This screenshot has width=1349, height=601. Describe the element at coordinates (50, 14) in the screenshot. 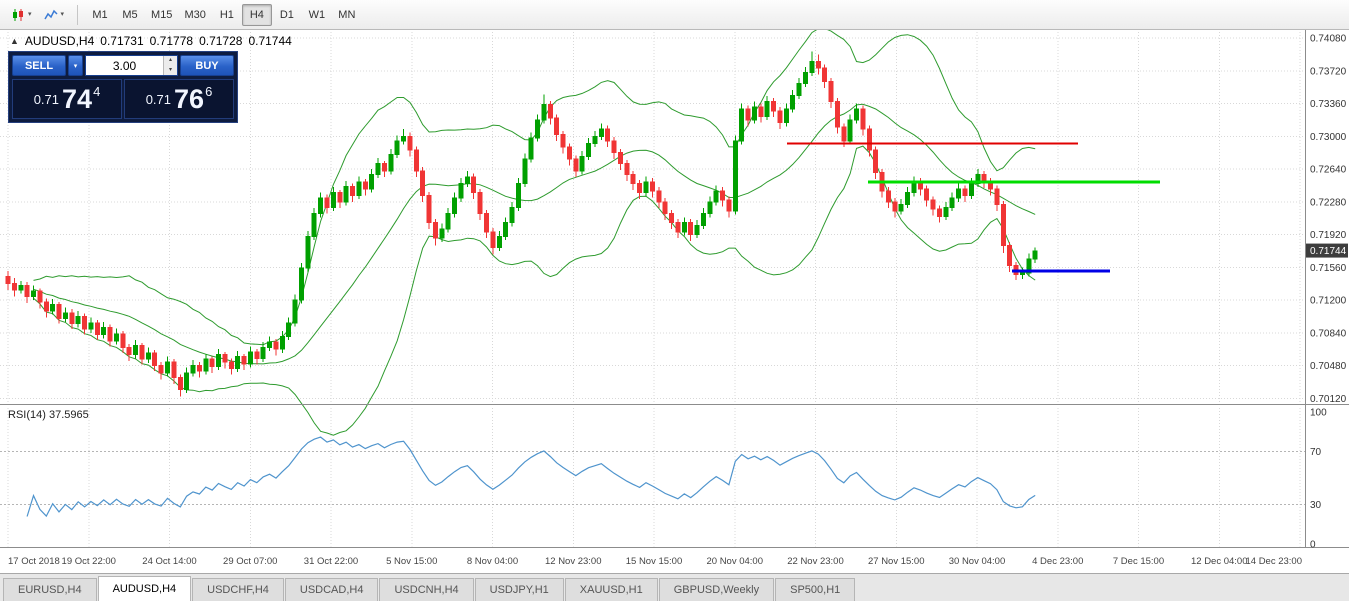

I see `indicator-icon` at that location.